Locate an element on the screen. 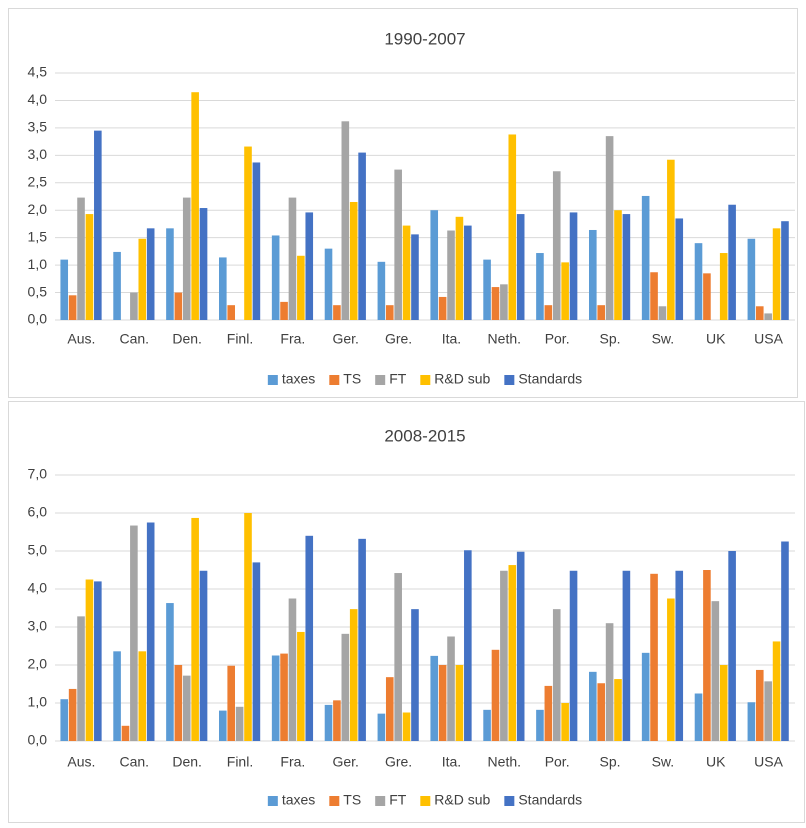  x-tick-label: Neth. is located at coordinates (504, 762).